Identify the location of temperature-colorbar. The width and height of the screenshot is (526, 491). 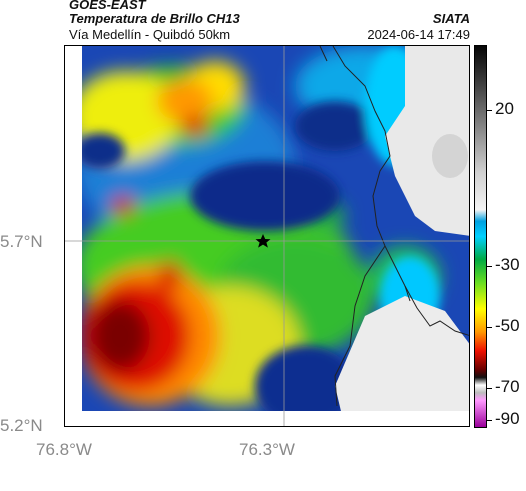
(480, 236).